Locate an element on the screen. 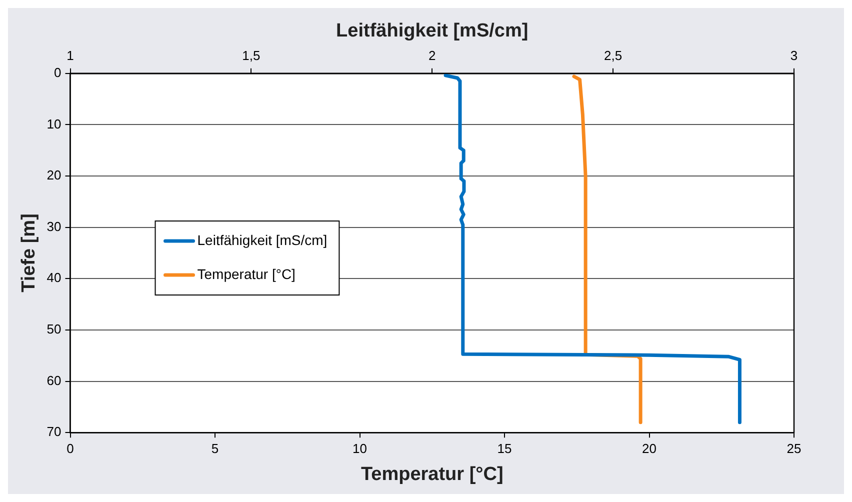 The width and height of the screenshot is (852, 502). y-axis-title: Tiefe [m] is located at coordinates (29, 253).